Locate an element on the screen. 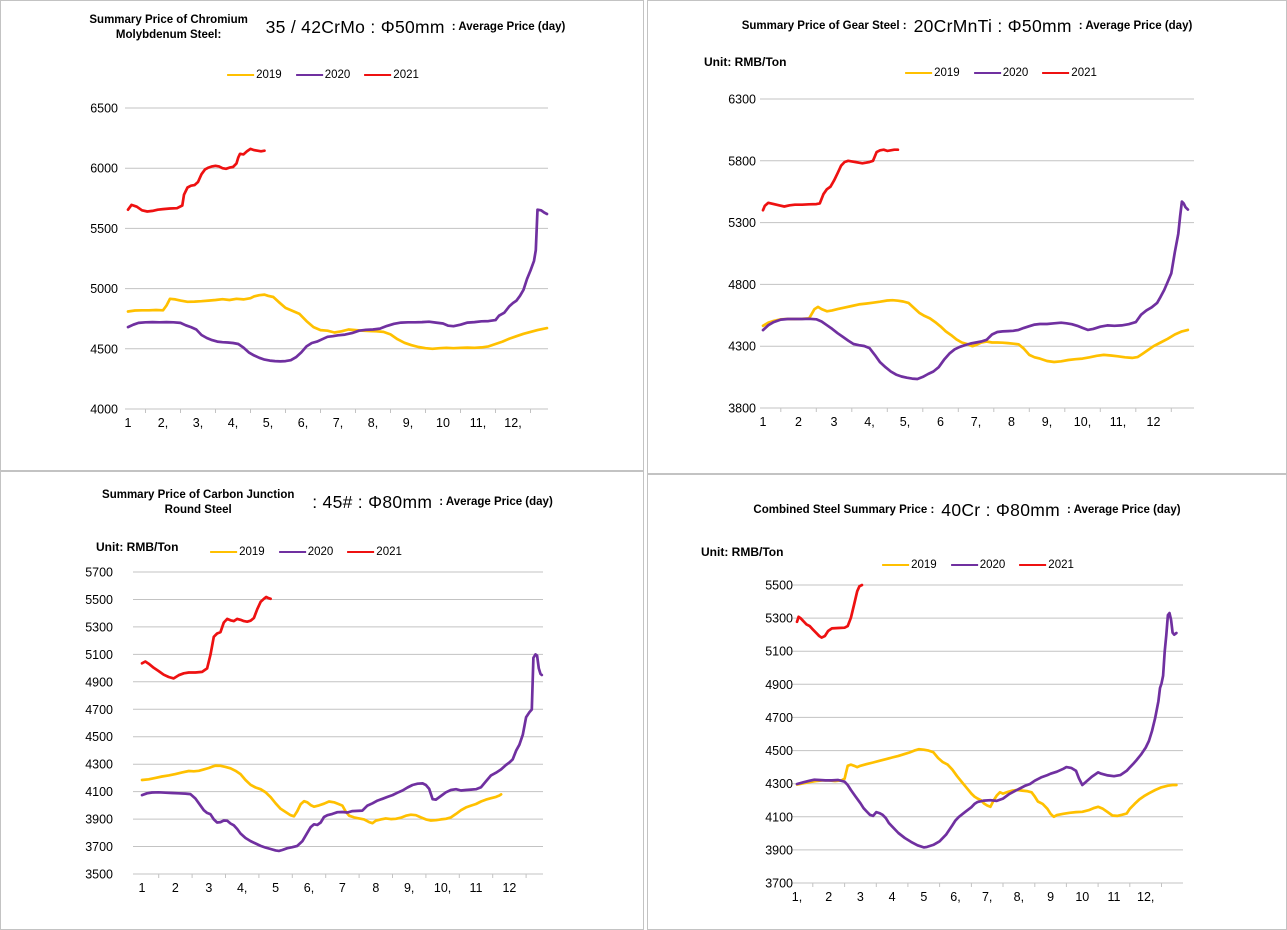 The height and width of the screenshot is (930, 1287). svg-text: 5700 is located at coordinates (99, 573).